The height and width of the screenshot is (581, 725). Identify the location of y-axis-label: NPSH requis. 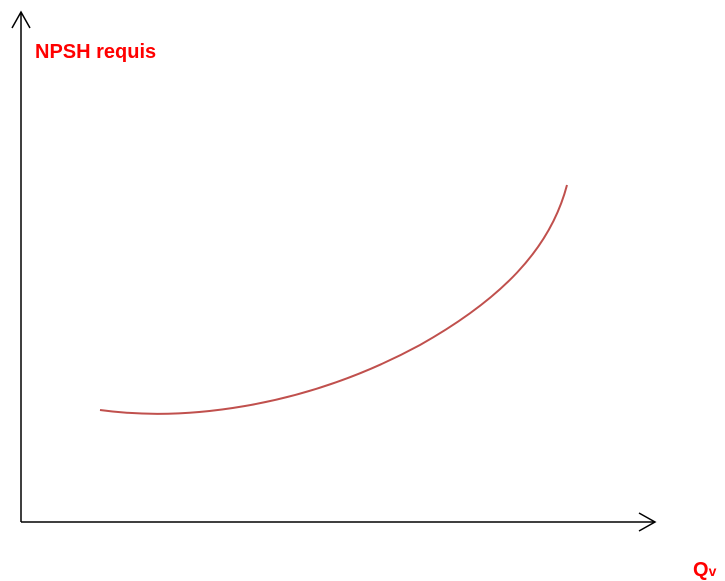
(95, 52).